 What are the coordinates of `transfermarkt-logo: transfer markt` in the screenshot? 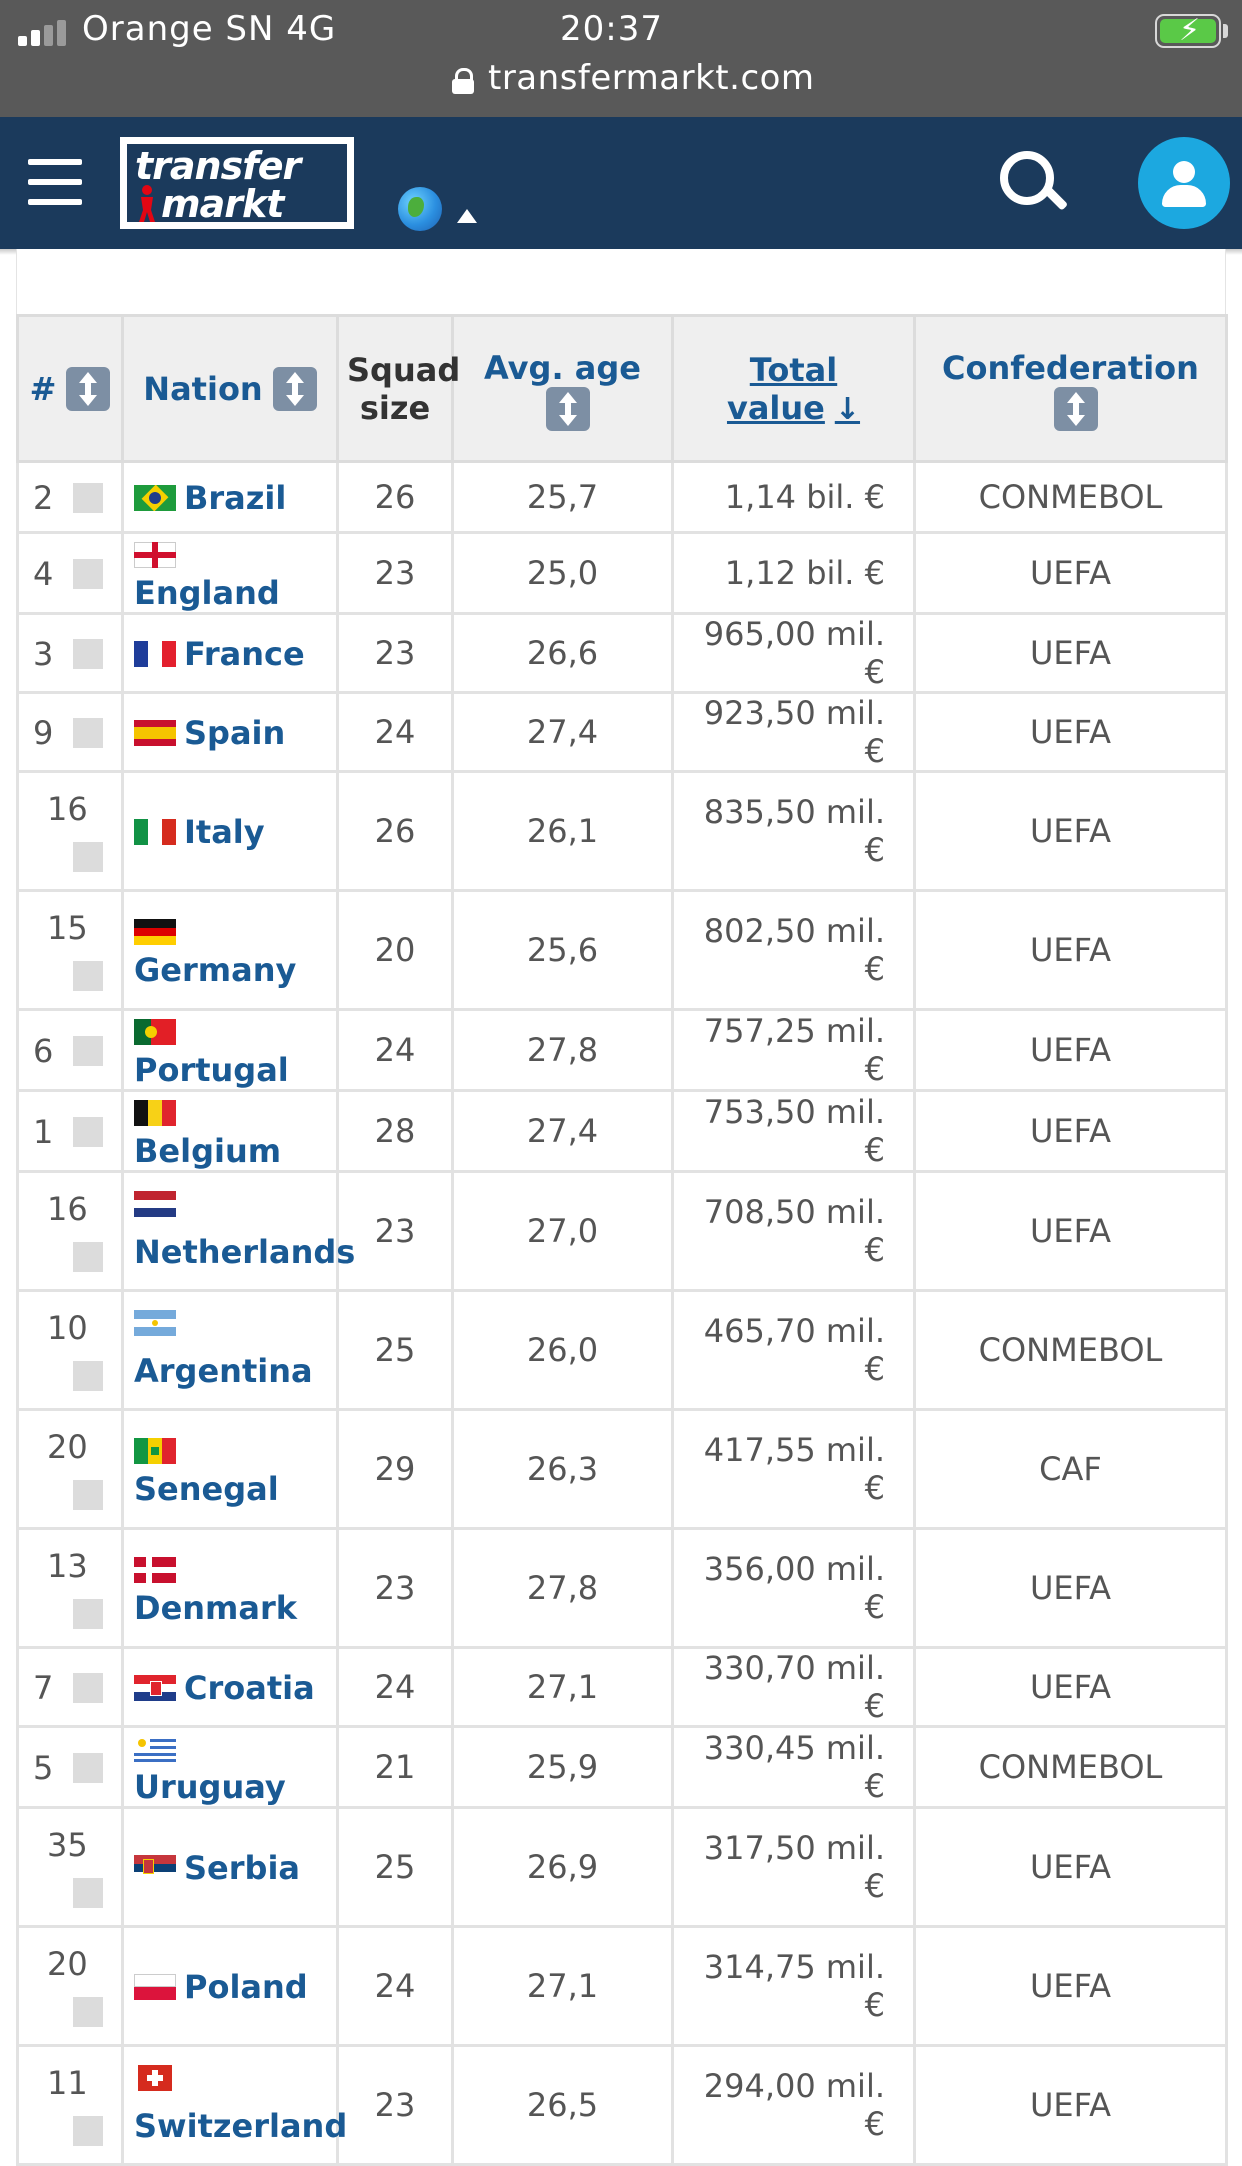 It's located at (237, 183).